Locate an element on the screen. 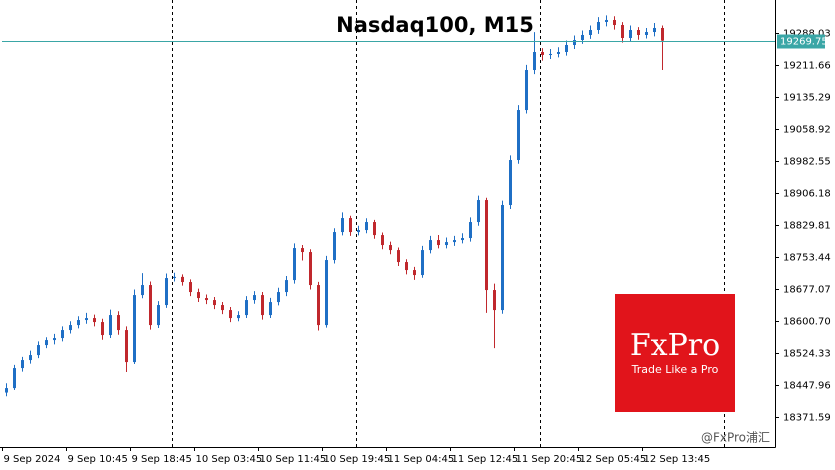 Image resolution: width=835 pixels, height=470 pixels. y-tick-label: 18524.33 is located at coordinates (807, 354).